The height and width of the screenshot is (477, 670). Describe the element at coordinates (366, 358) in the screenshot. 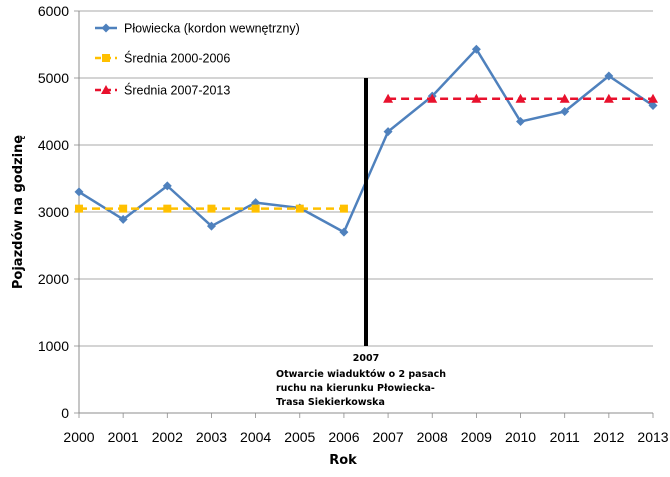

I see `annotation-title: 2007` at that location.